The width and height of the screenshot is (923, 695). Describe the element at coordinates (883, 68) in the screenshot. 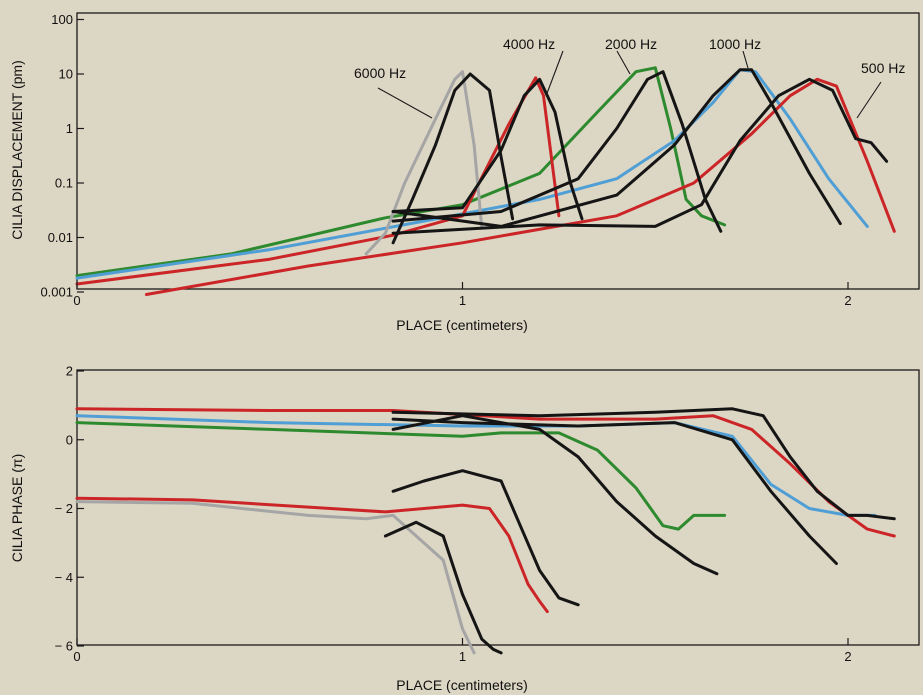

I see `label-500hz: 500 Hz` at that location.